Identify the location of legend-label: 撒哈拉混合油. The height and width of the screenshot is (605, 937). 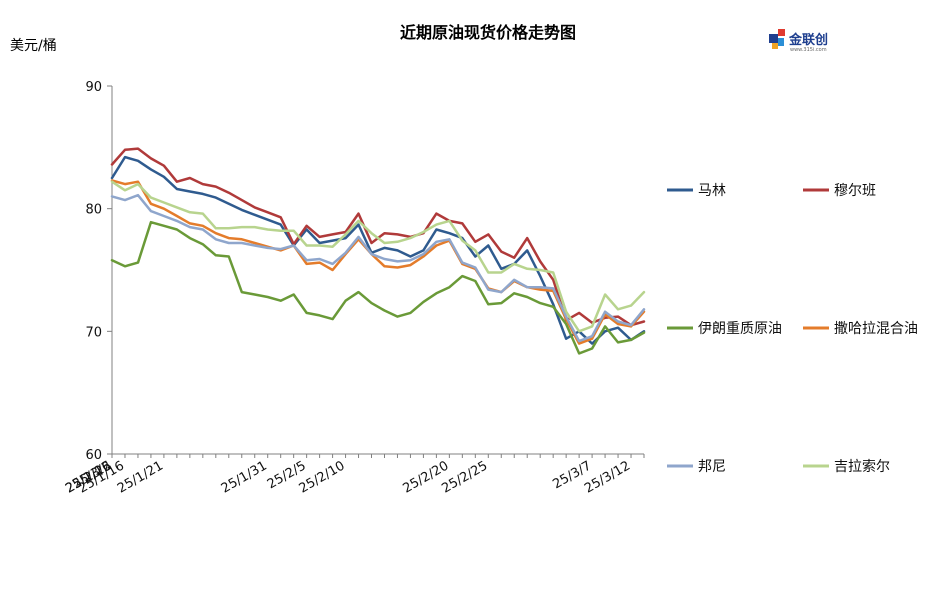
(876, 329).